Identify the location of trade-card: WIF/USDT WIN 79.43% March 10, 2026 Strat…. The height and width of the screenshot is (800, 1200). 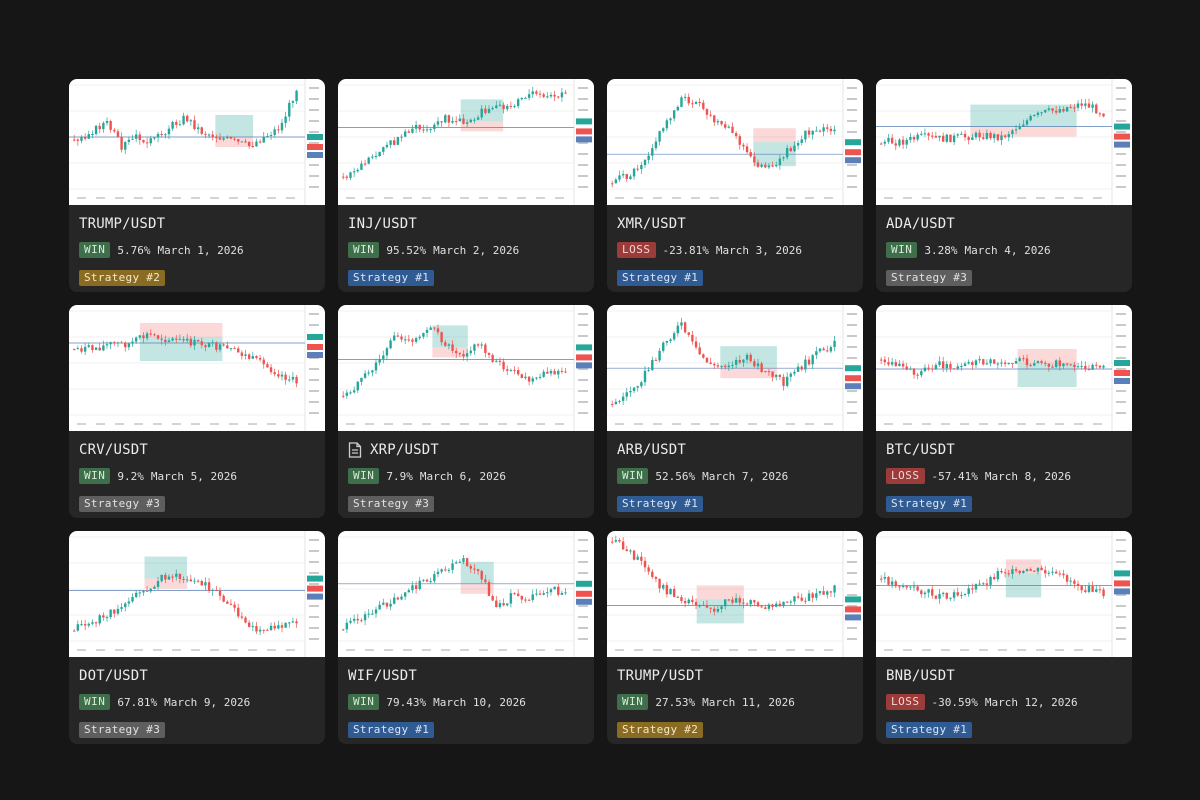
(466, 637).